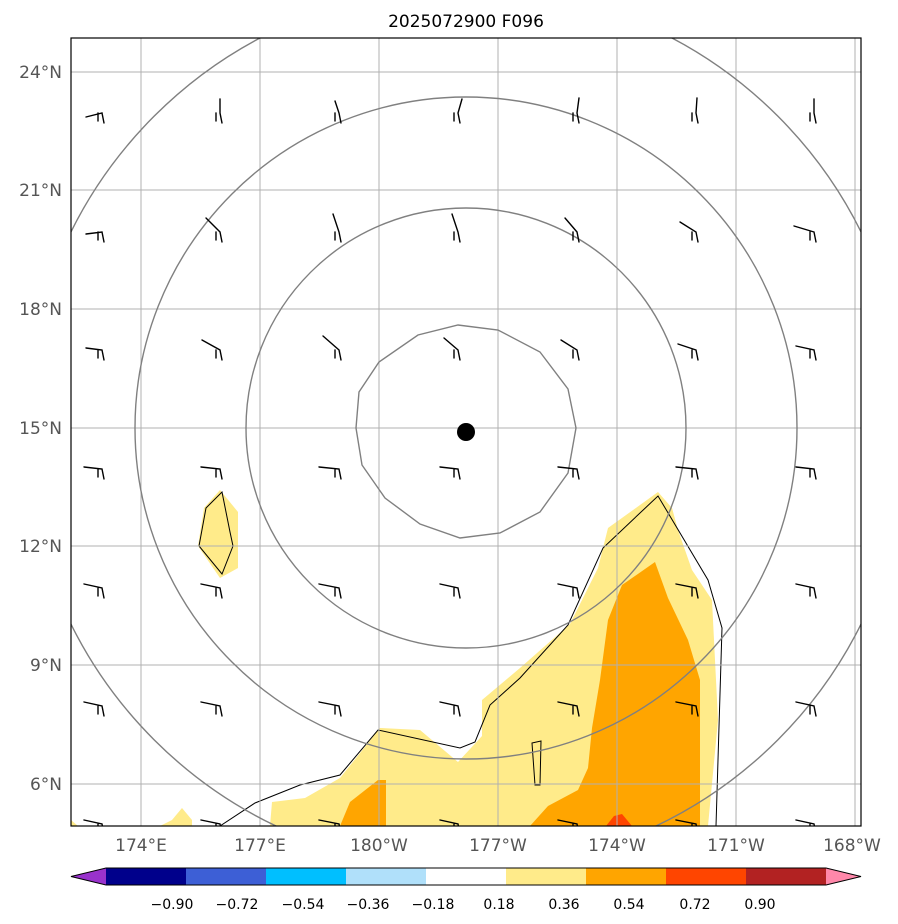 The width and height of the screenshot is (898, 924). I want to click on colorbar, so click(466, 876).